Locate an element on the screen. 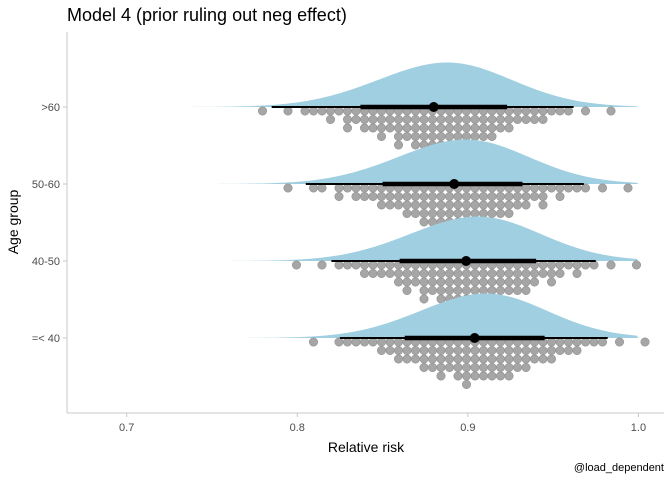 This screenshot has height=480, width=672. x-tick-label: 0.9 is located at coordinates (467, 428).